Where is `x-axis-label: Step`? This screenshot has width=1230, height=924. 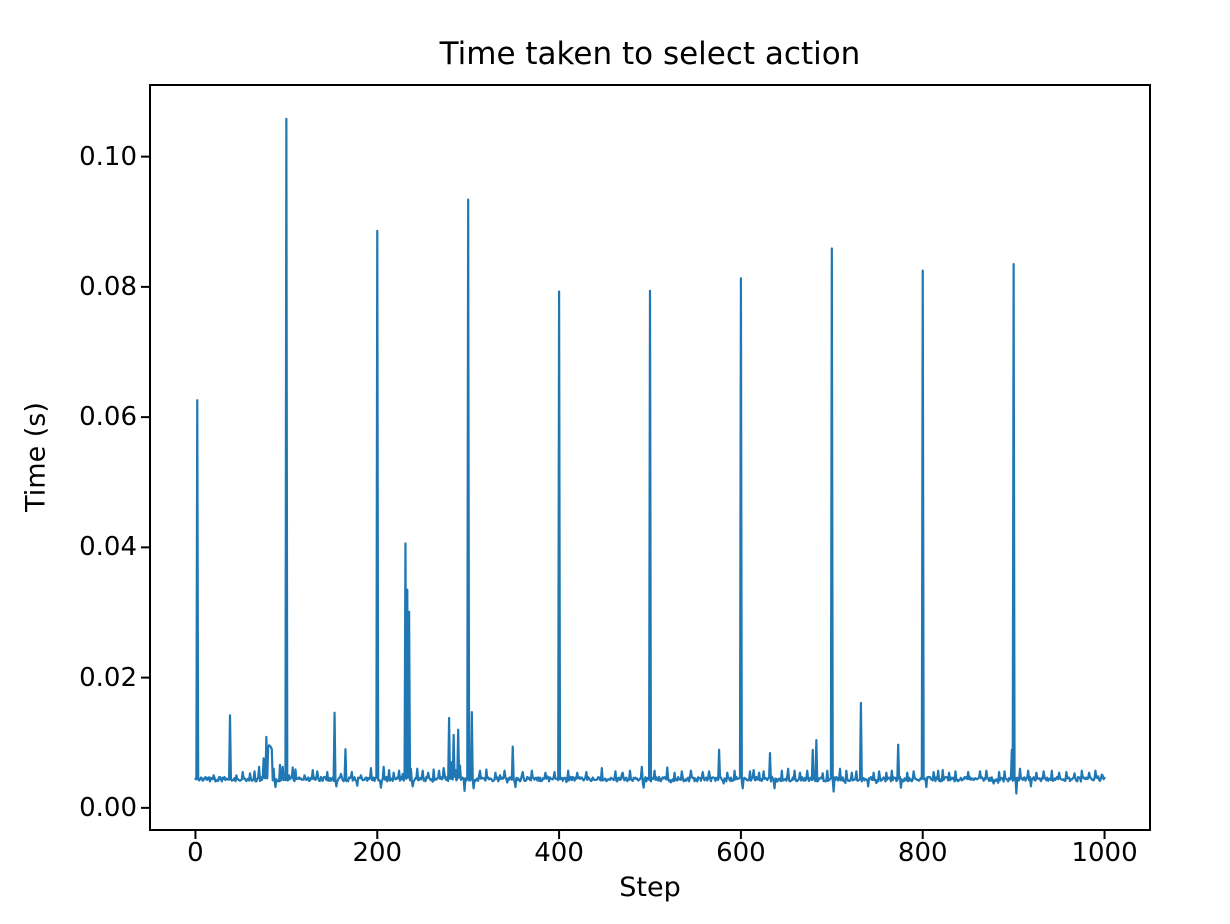
x-axis-label: Step is located at coordinates (650, 887).